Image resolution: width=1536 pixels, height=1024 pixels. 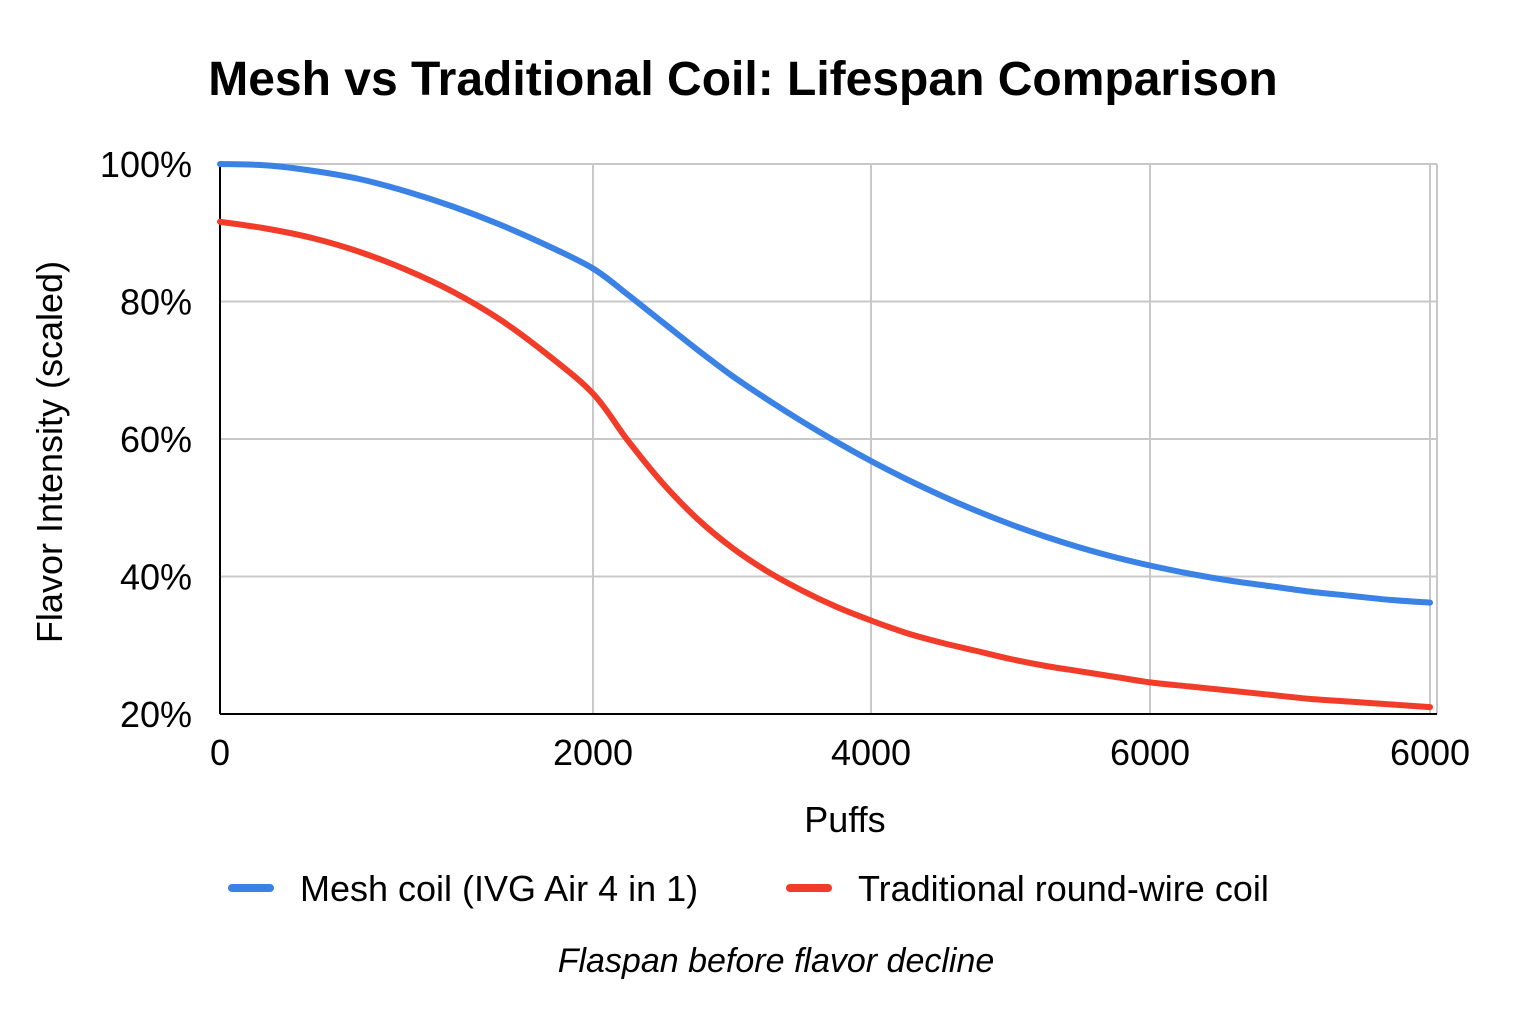 What do you see at coordinates (146, 164) in the screenshot?
I see `y-tick-label: 100%` at bounding box center [146, 164].